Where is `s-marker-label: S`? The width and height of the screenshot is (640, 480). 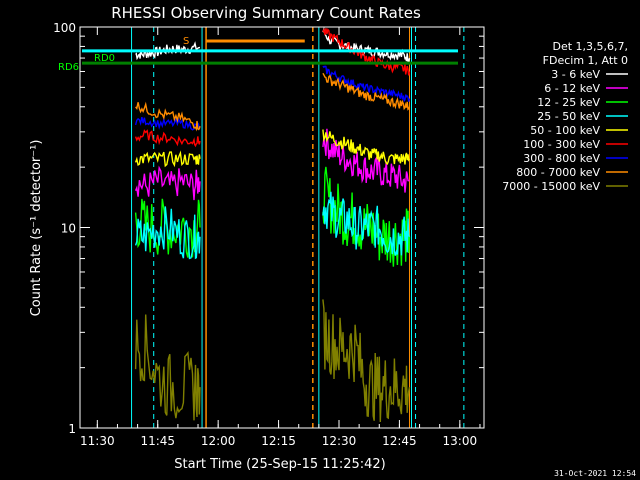 s-marker-label: S is located at coordinates (186, 41).